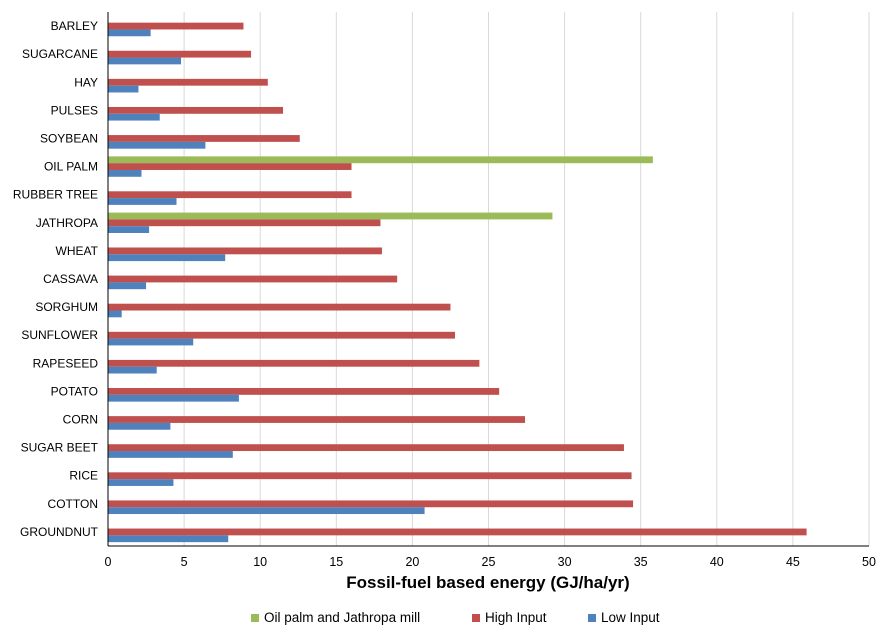 The width and height of the screenshot is (877, 627). Describe the element at coordinates (487, 582) in the screenshot. I see `x-axis-title: Fossil-fuel based energy (GJ/ha/yr)` at that location.